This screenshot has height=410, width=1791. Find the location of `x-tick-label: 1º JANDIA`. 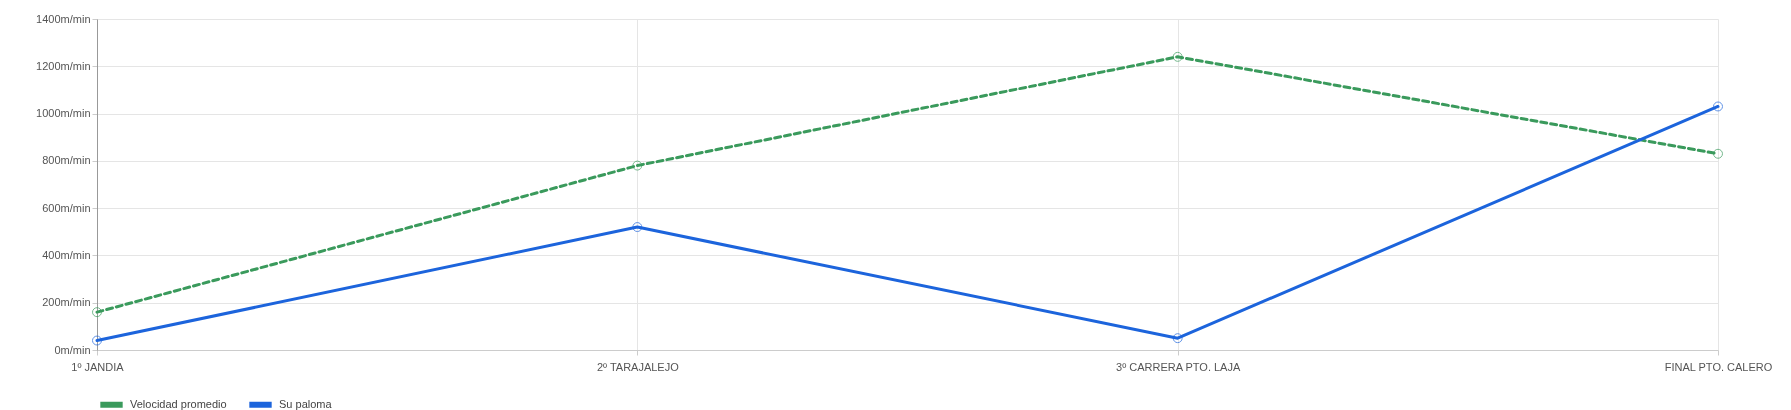

x-tick-label: 1º JANDIA is located at coordinates (98, 366).